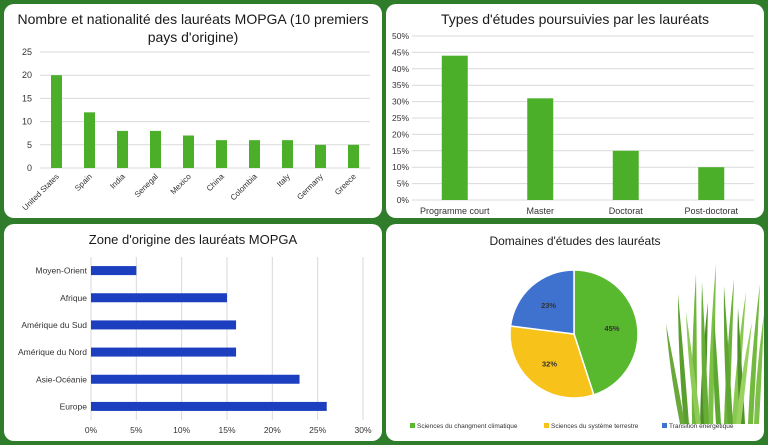 The width and height of the screenshot is (768, 445). Describe the element at coordinates (455, 211) in the screenshot. I see `x-tick-label: Programme court` at that location.